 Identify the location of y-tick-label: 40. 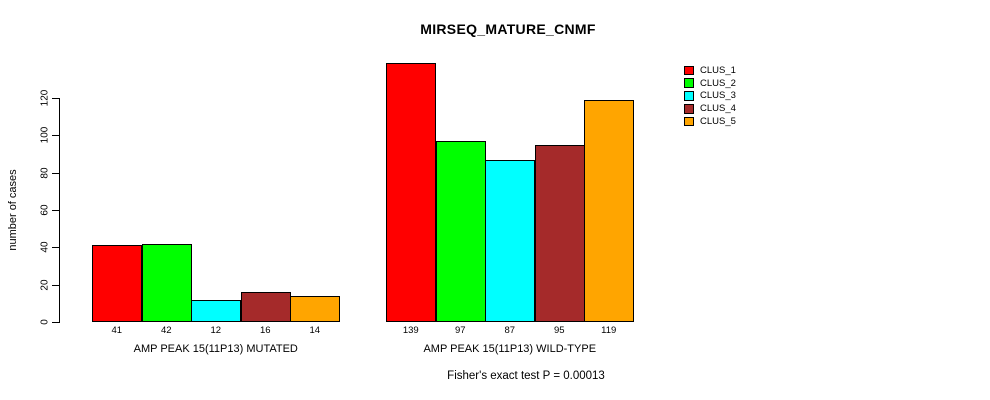
(45, 247).